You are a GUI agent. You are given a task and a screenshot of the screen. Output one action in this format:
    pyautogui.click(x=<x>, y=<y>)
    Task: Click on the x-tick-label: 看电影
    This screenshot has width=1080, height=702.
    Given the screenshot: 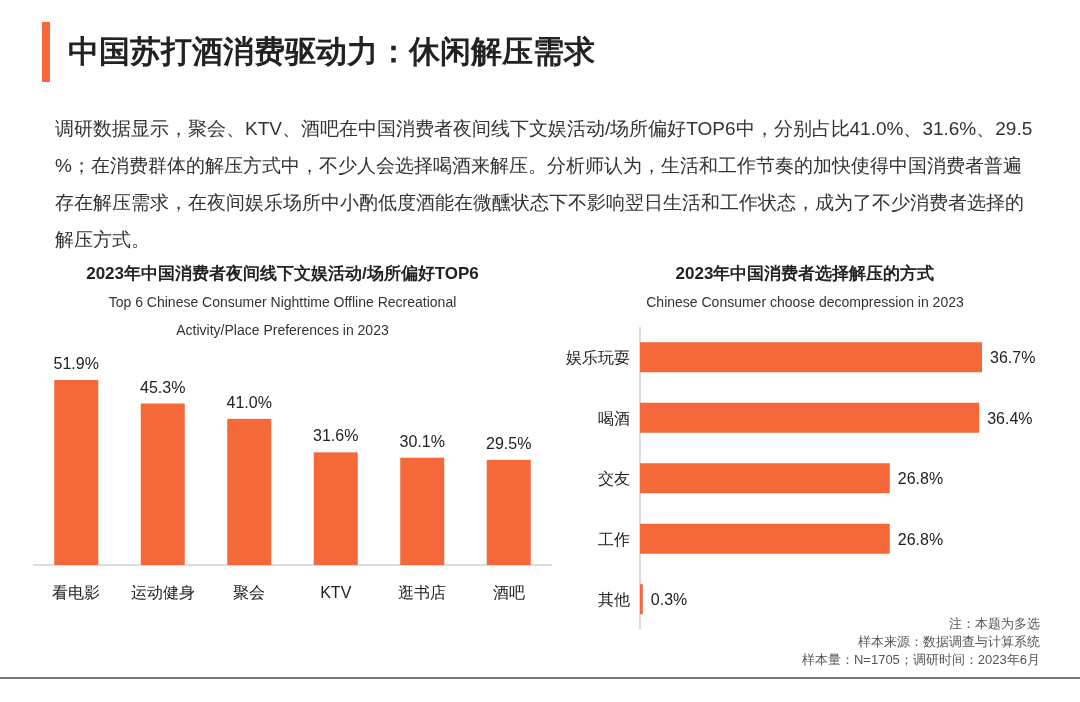 What is the action you would take?
    pyautogui.click(x=76, y=592)
    